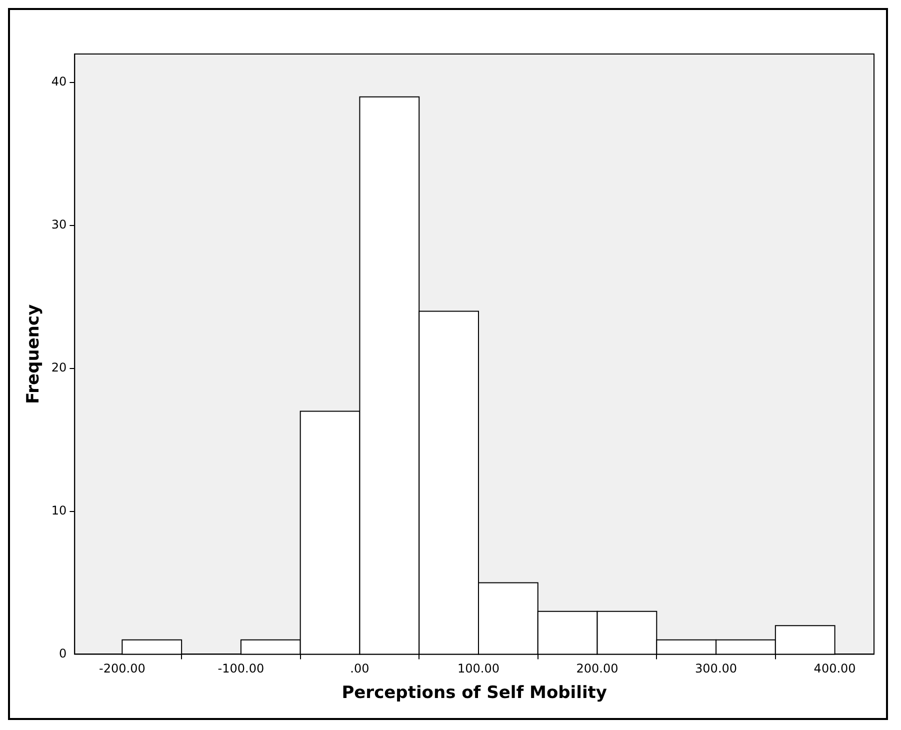 This screenshot has width=901, height=730. What do you see at coordinates (597, 669) in the screenshot?
I see `x-tick-label: 200.00` at bounding box center [597, 669].